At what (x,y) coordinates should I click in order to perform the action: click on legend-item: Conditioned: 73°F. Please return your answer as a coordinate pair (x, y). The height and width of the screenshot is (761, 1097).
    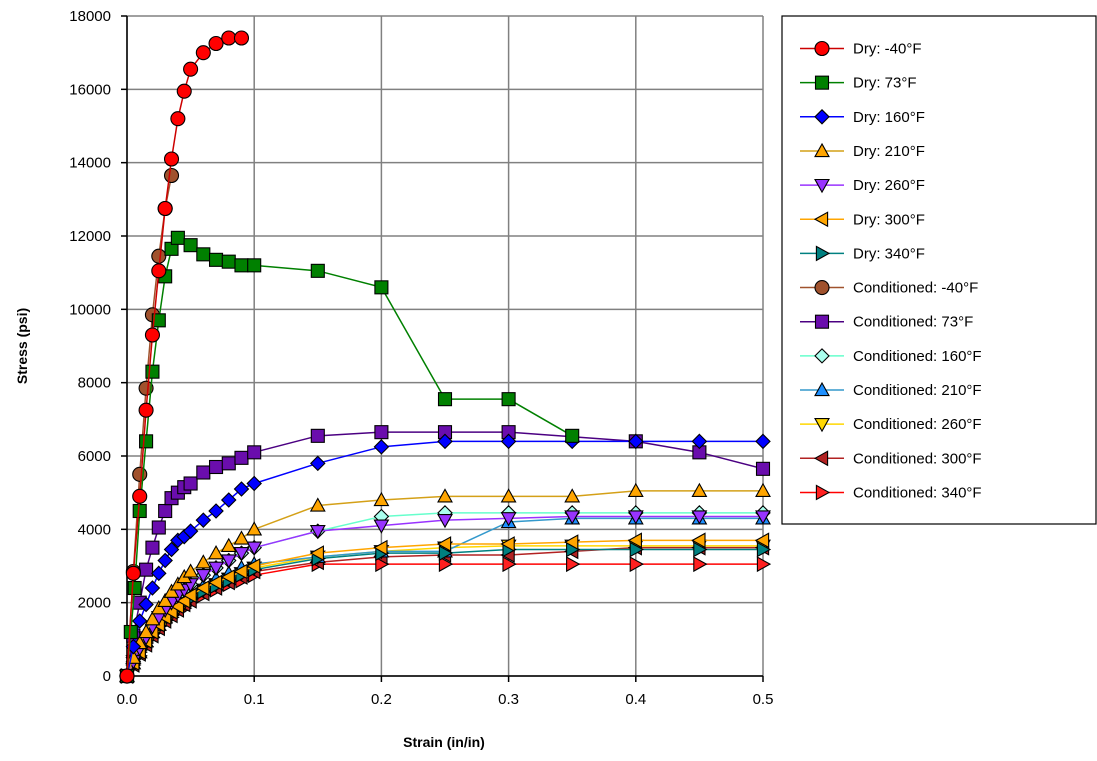
    Looking at the image, I should click on (886, 322).